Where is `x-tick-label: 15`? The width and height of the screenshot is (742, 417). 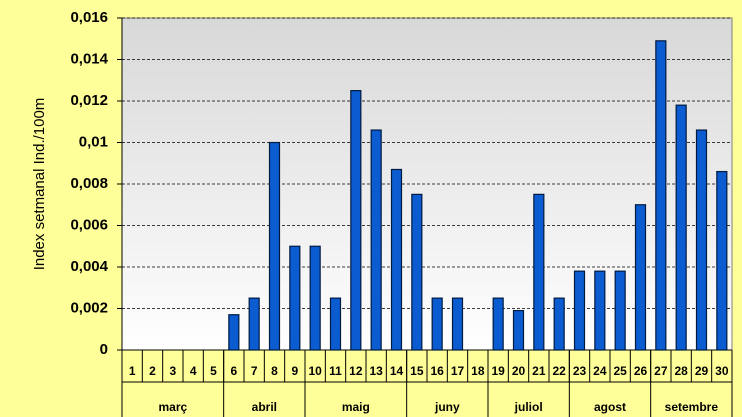
x-tick-label: 15 is located at coordinates (417, 371).